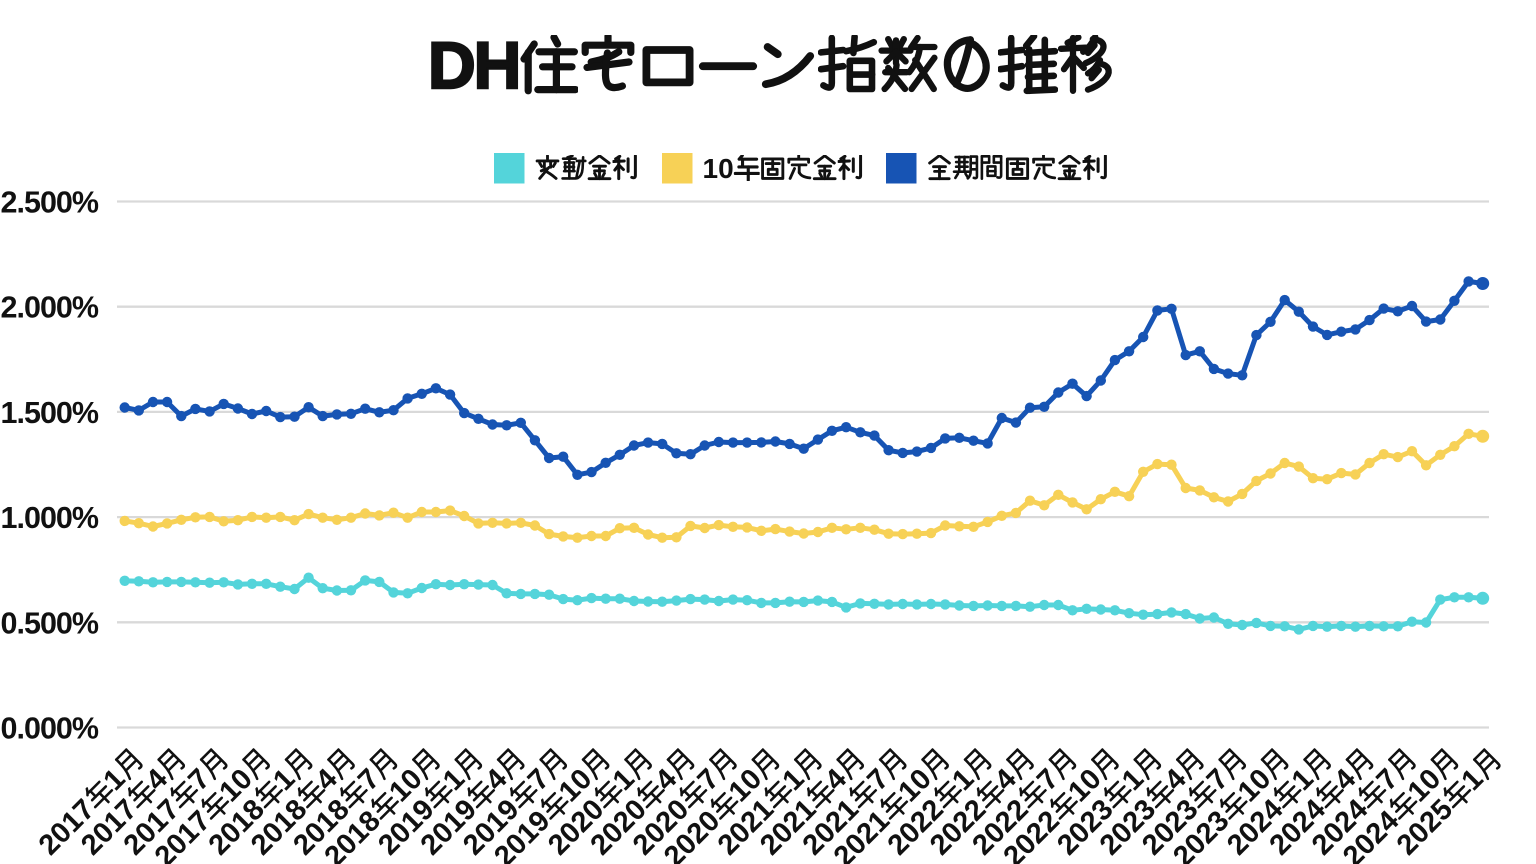 This screenshot has height=864, width=1536. I want to click on svg-text: 1.500%, so click(50, 413).